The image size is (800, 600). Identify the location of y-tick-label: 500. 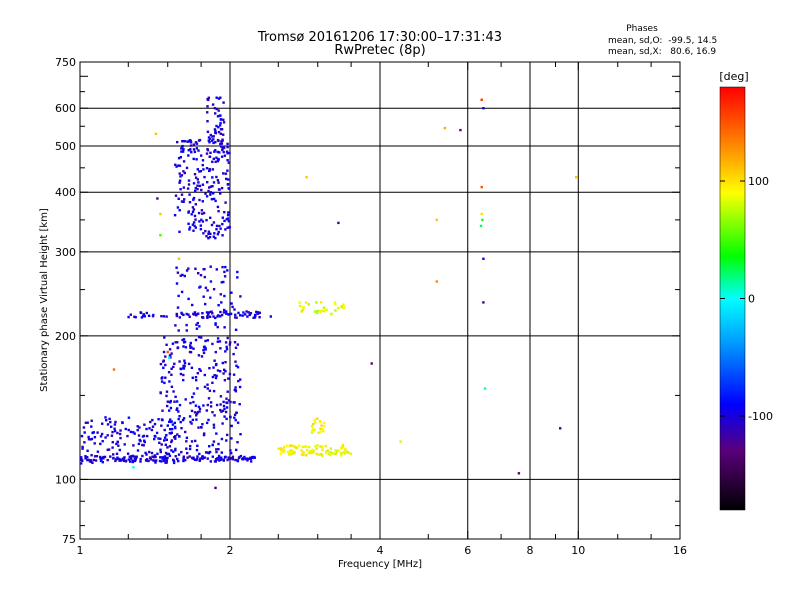
(65, 146).